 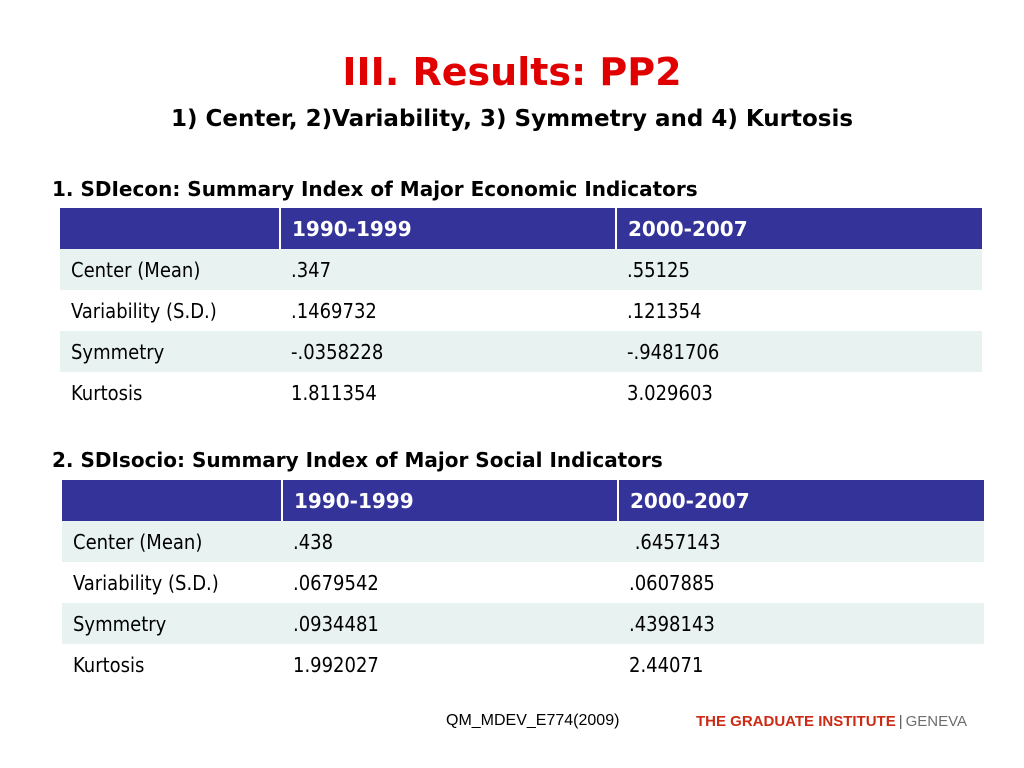 What do you see at coordinates (801, 623) in the screenshot?
I see `table-cell: .4398143` at bounding box center [801, 623].